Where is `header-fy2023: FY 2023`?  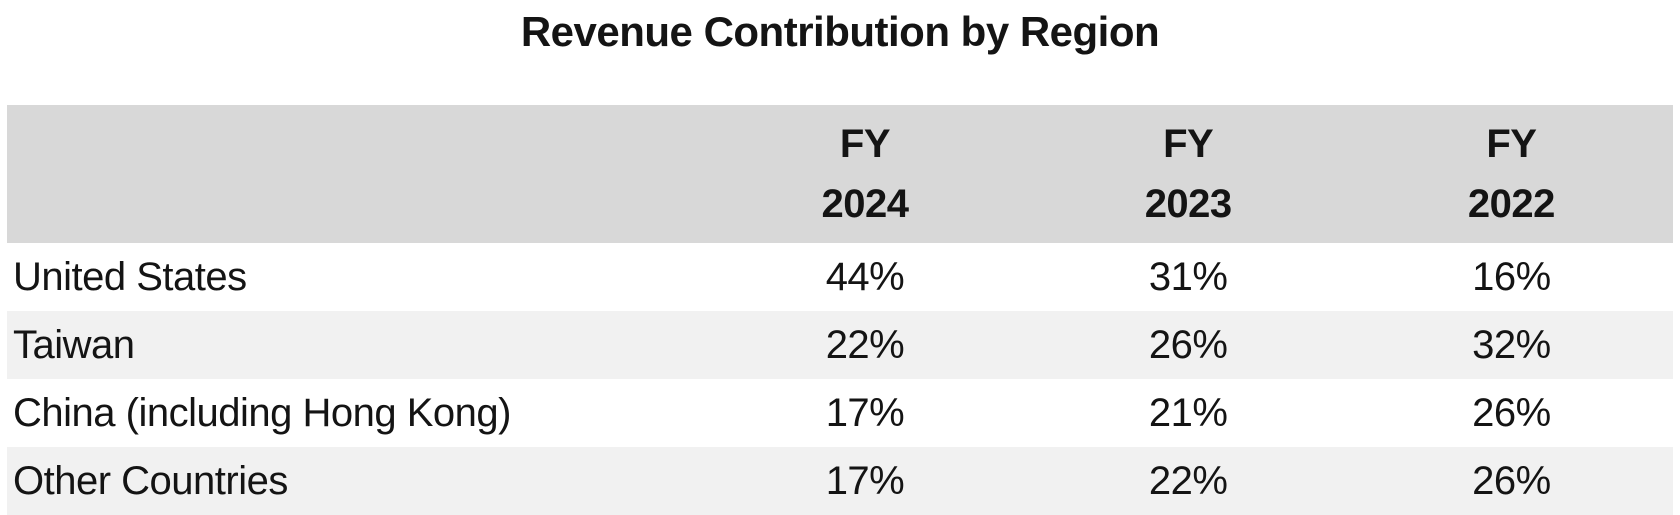
header-fy2023: FY 2023 is located at coordinates (1188, 174).